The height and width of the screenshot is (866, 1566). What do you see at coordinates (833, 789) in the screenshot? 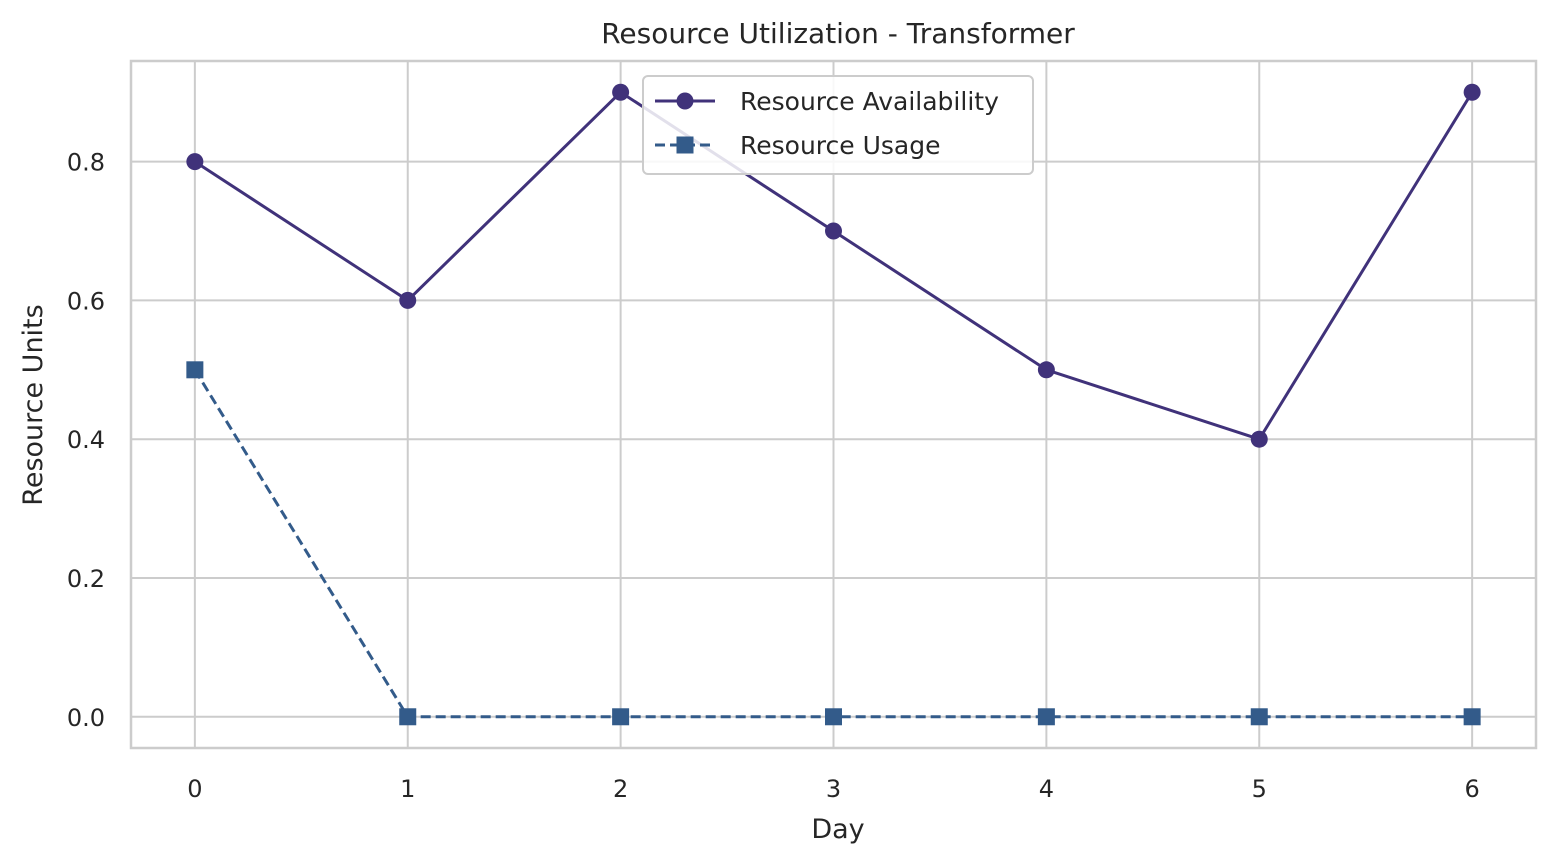
I see `x-tick-label: 3` at bounding box center [833, 789].